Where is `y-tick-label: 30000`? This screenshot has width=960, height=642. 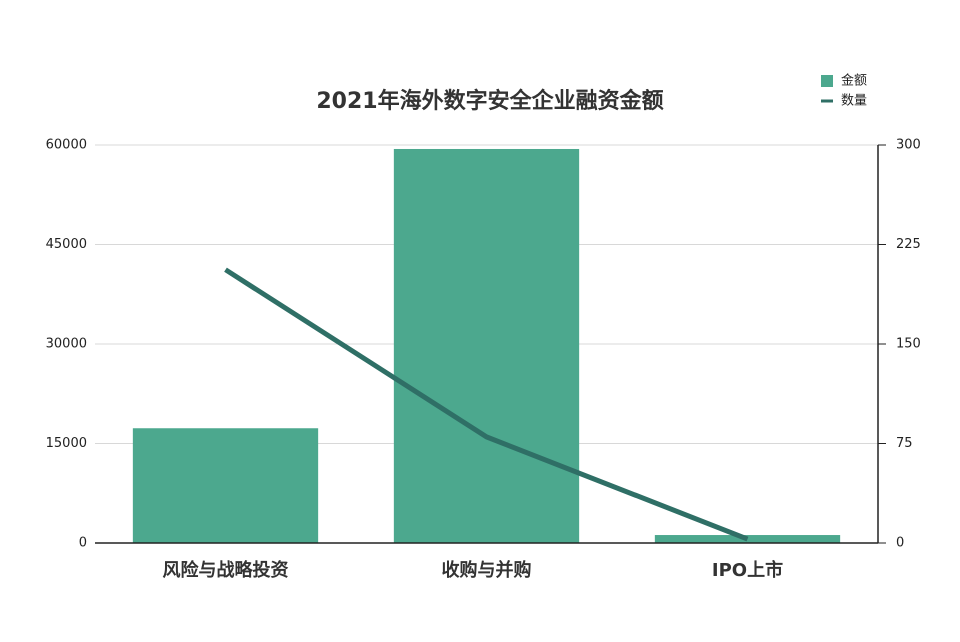
y-tick-label: 30000 is located at coordinates (66, 344).